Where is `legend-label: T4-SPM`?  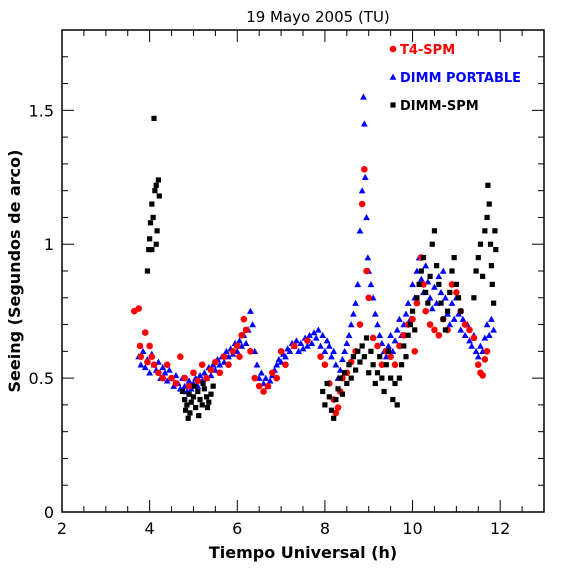
legend-label: T4-SPM is located at coordinates (427, 50).